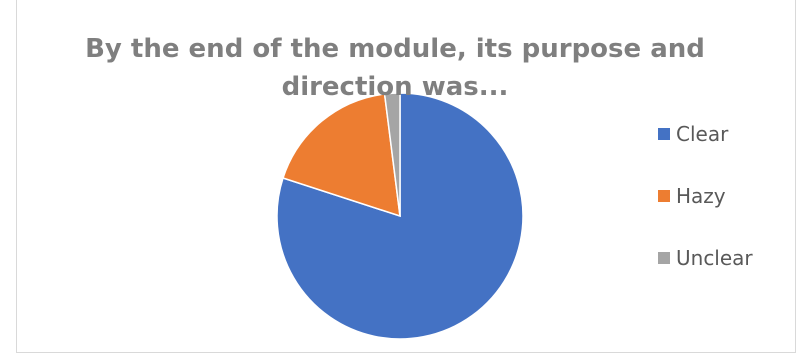 The image size is (812, 354). Describe the element at coordinates (714, 258) in the screenshot. I see `legend-label-unclear: Unclear` at that location.